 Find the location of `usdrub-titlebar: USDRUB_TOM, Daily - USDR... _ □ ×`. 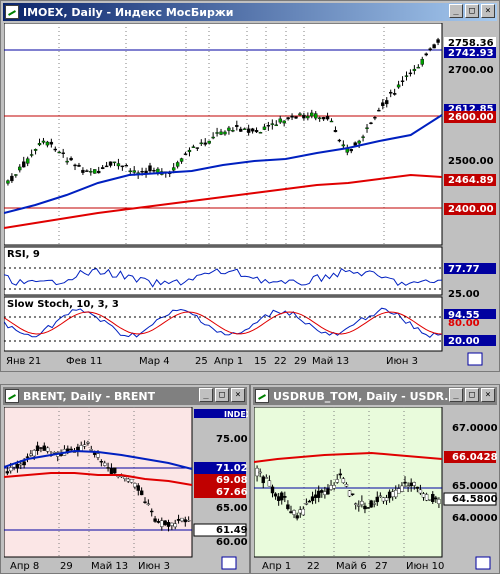

usdrub-titlebar: USDRUB_TOM, Daily - USDR... _ □ × is located at coordinates (375, 396).